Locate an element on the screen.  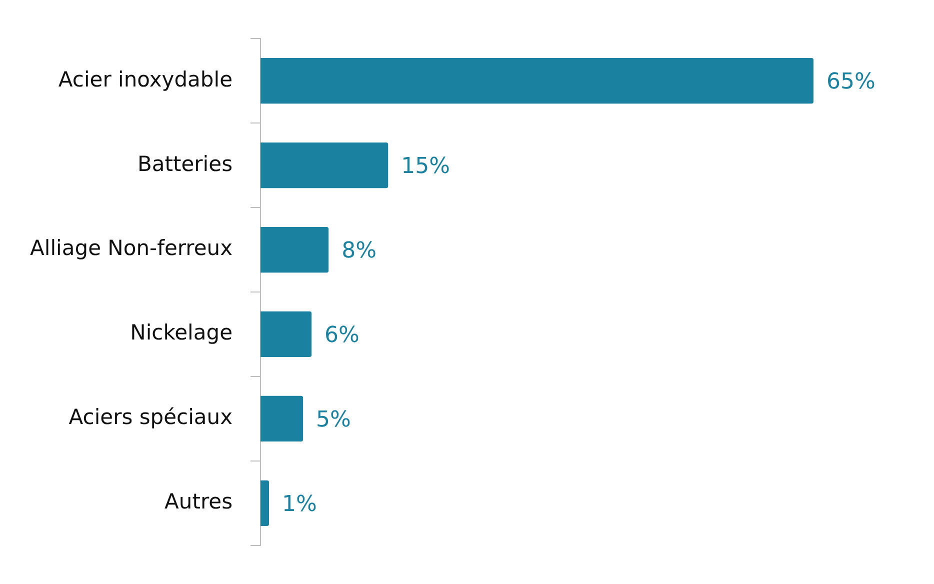
y-tick-label: Batteries is located at coordinates (185, 164).